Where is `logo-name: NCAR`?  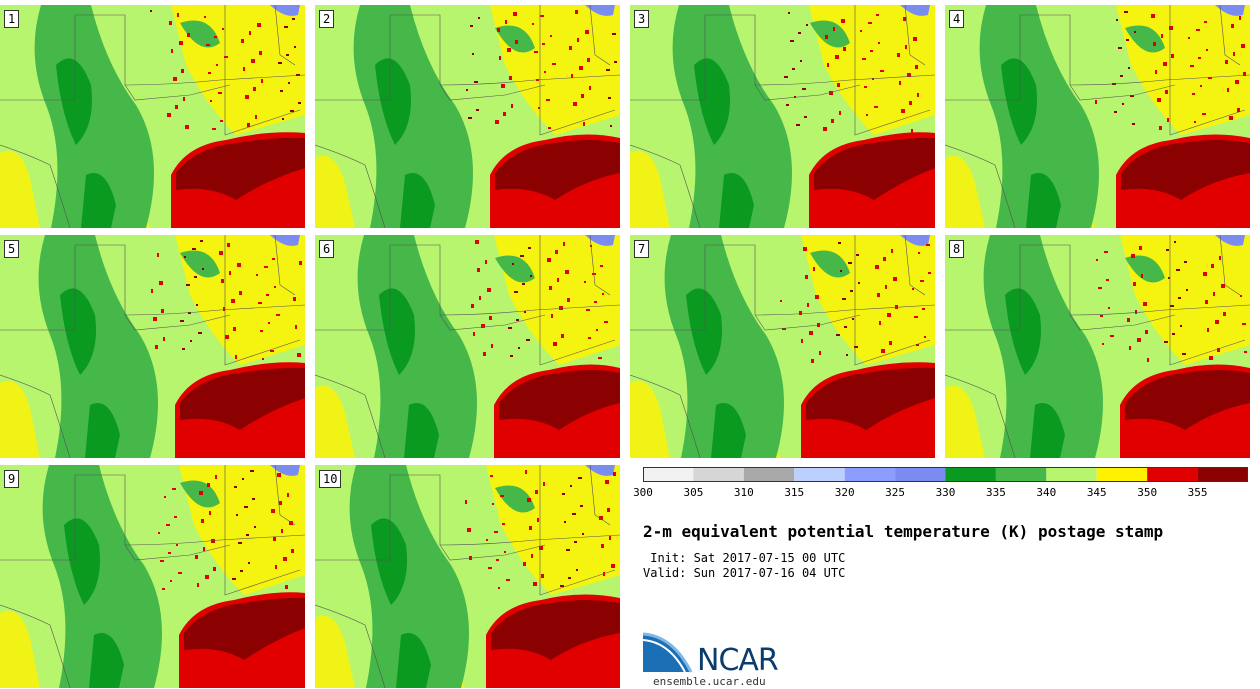
logo-name: NCAR is located at coordinates (738, 660).